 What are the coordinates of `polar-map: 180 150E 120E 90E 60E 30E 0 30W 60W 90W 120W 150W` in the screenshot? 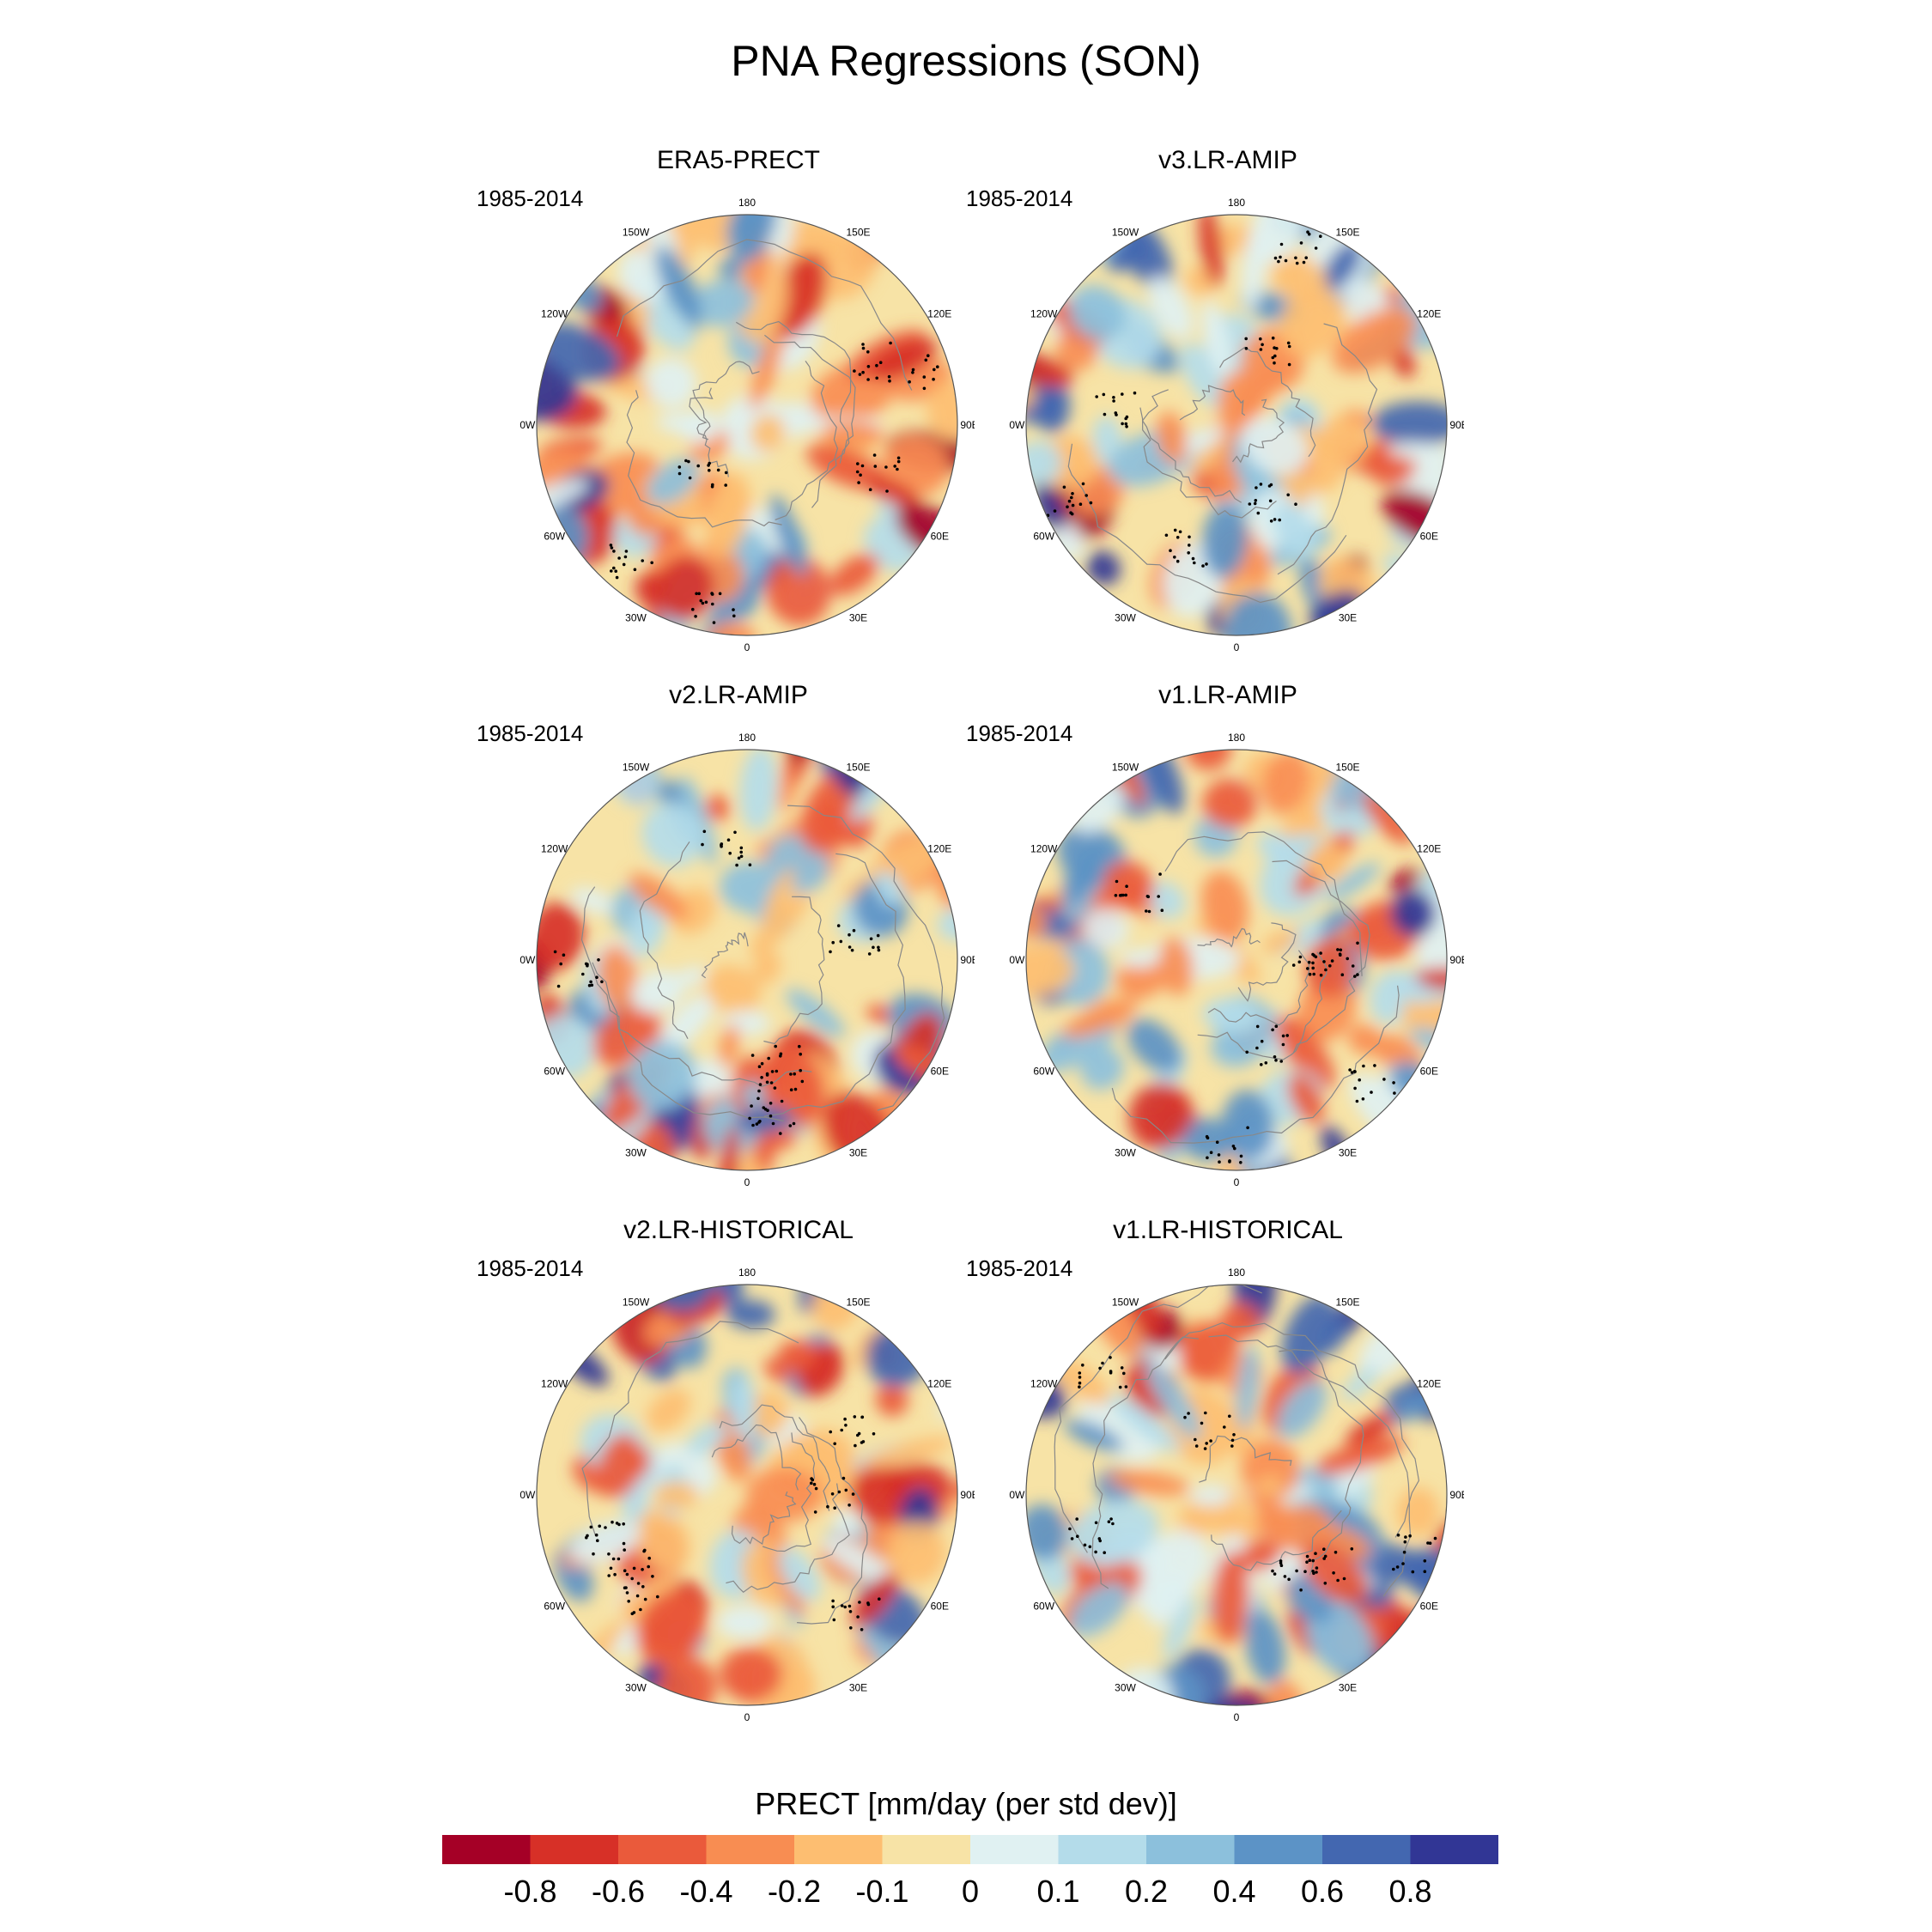 It's located at (747, 425).